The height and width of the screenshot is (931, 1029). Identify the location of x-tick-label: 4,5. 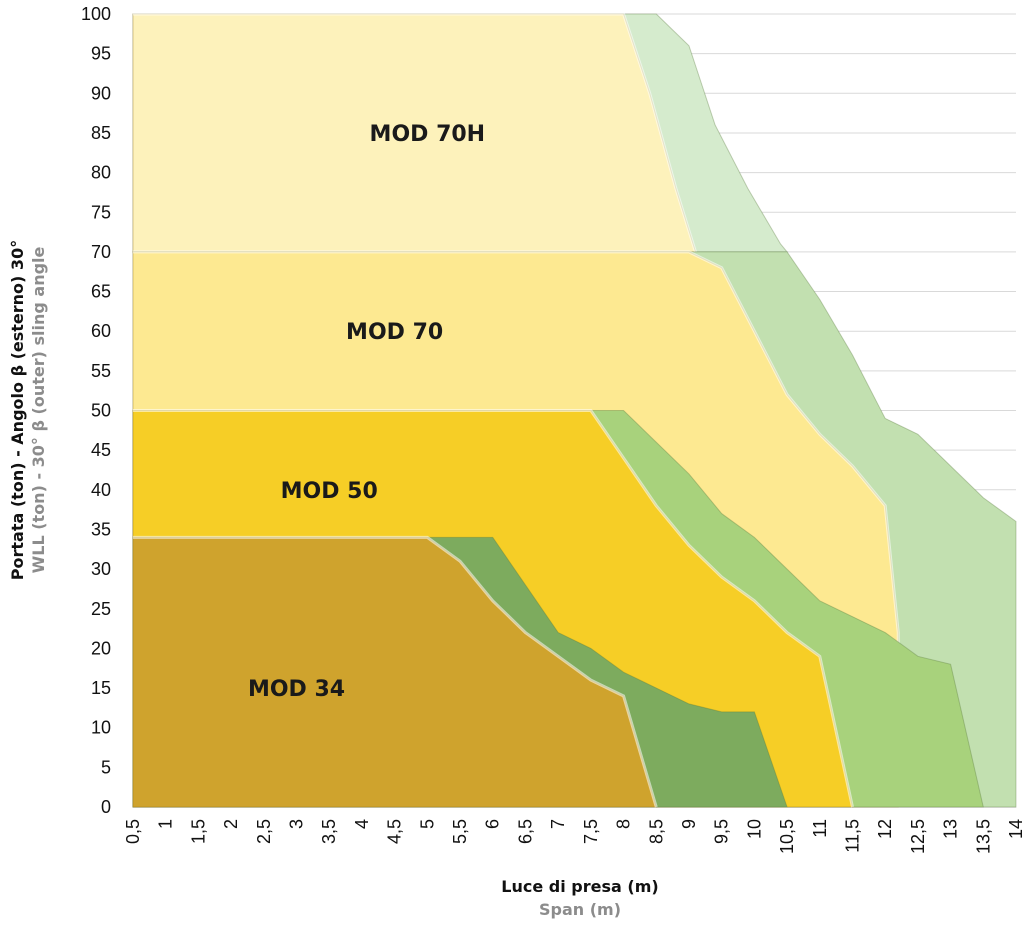
(395, 831).